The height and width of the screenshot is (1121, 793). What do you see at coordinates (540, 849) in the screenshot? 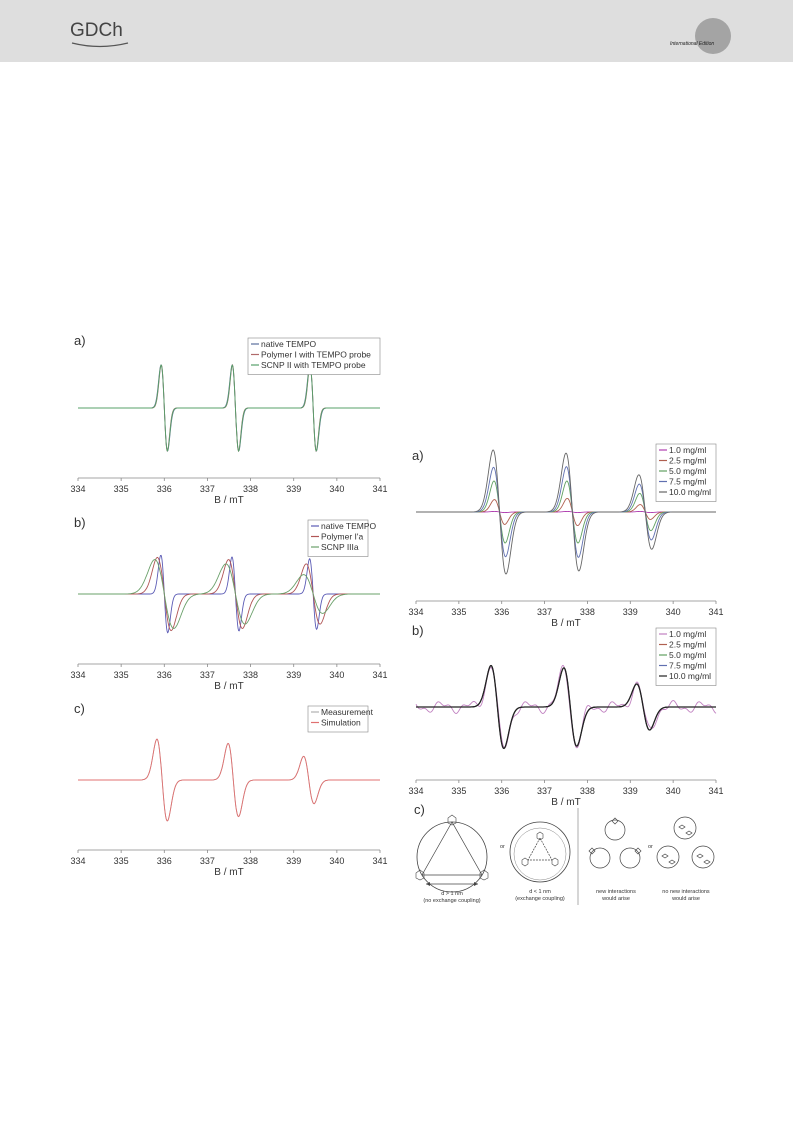
I see `tempo-molecule-cluster` at bounding box center [540, 849].